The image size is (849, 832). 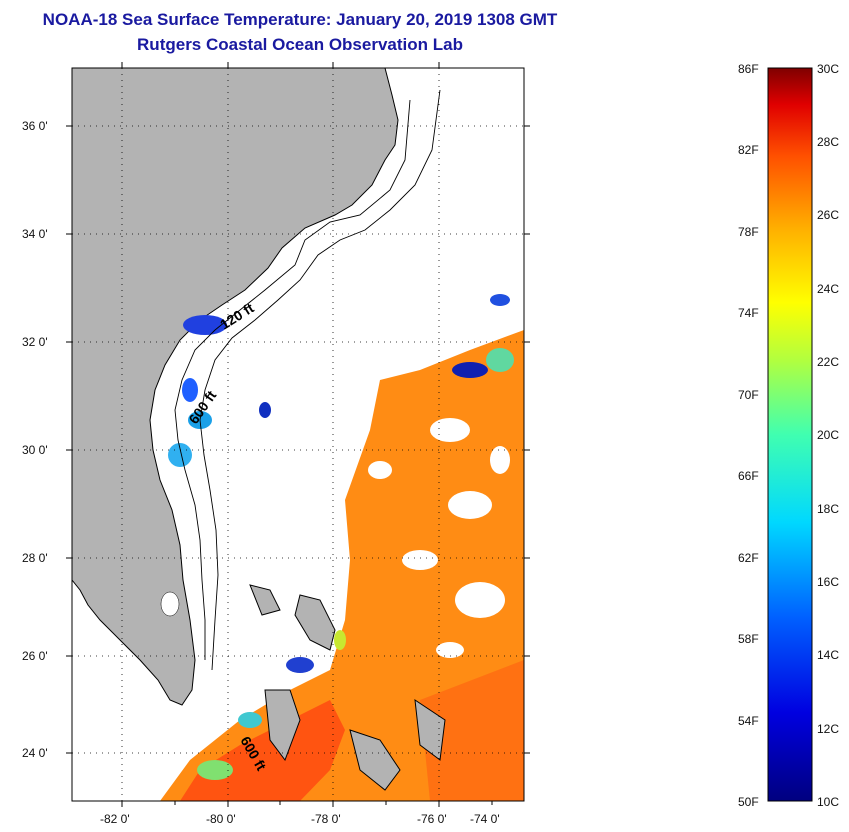 What do you see at coordinates (221, 819) in the screenshot?
I see `lon-tick-label: -80 0'` at bounding box center [221, 819].